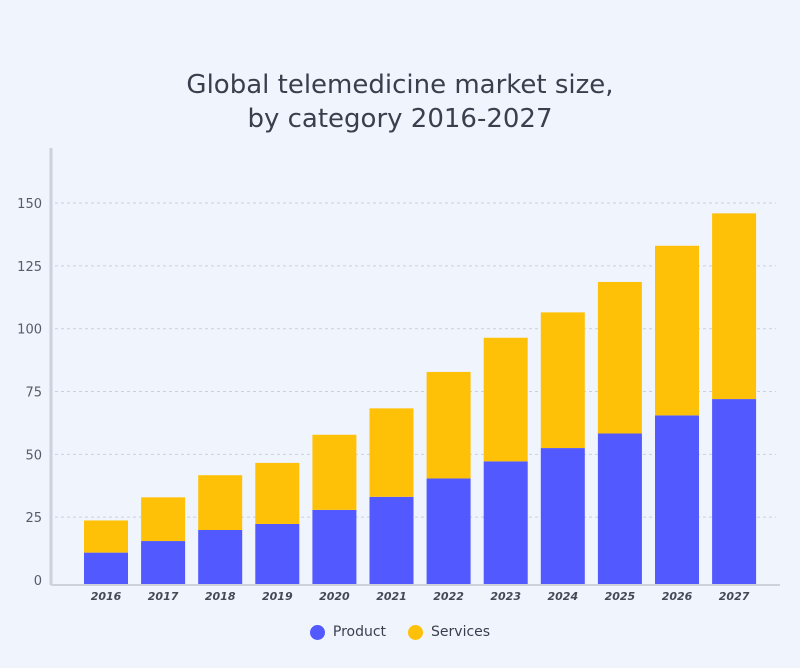 The width and height of the screenshot is (800, 668). What do you see at coordinates (29, 330) in the screenshot?
I see `y-tick-label: 100` at bounding box center [29, 330].